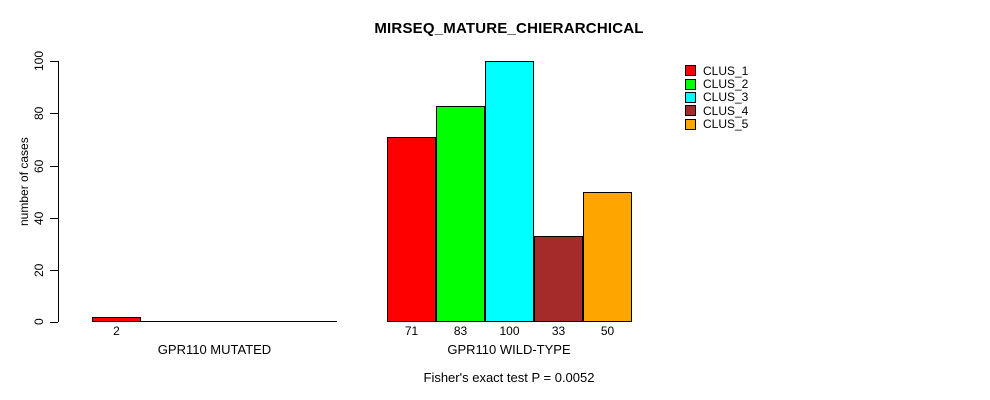 The image size is (990, 400). What do you see at coordinates (116, 319) in the screenshot?
I see `bar-clus_1-group1` at bounding box center [116, 319].